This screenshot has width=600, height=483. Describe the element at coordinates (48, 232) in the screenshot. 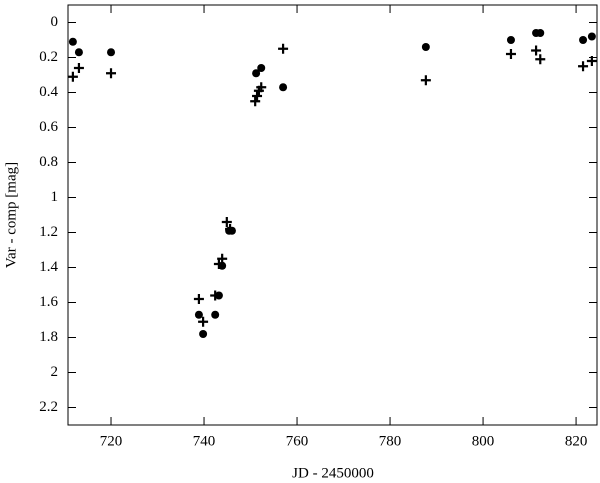

I see `y-tick-label: 1.2` at that location.